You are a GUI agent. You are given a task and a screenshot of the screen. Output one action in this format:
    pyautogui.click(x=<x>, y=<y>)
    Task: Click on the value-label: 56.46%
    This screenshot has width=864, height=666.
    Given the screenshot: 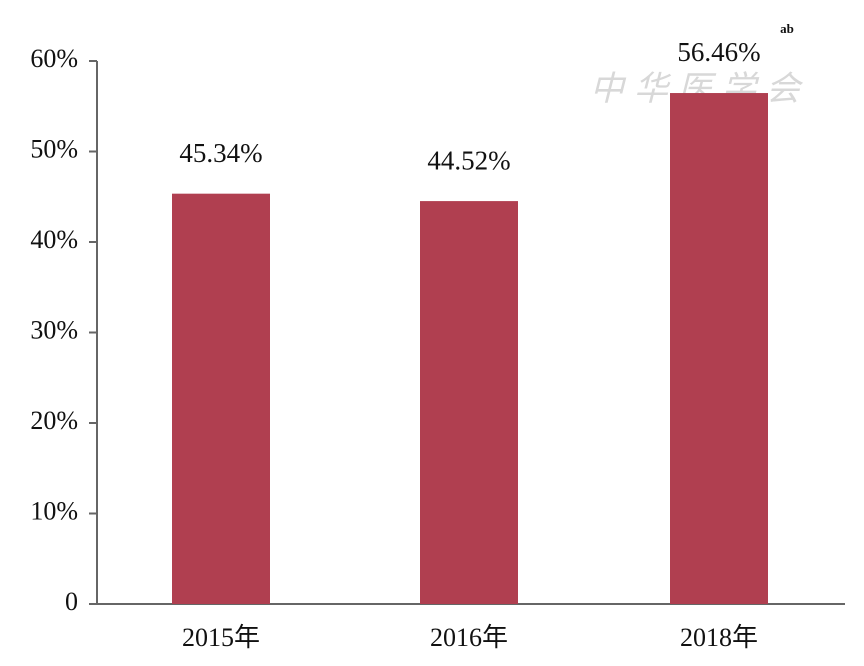 What is the action you would take?
    pyautogui.click(x=718, y=52)
    